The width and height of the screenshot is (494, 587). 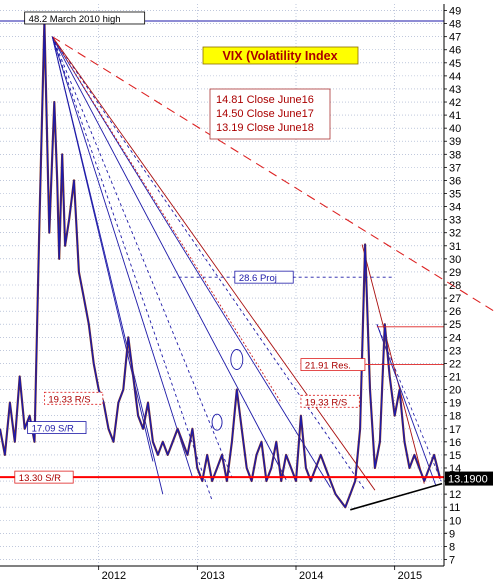 I want to click on label-sr-1330: 13.30 S/R, so click(x=44, y=477).